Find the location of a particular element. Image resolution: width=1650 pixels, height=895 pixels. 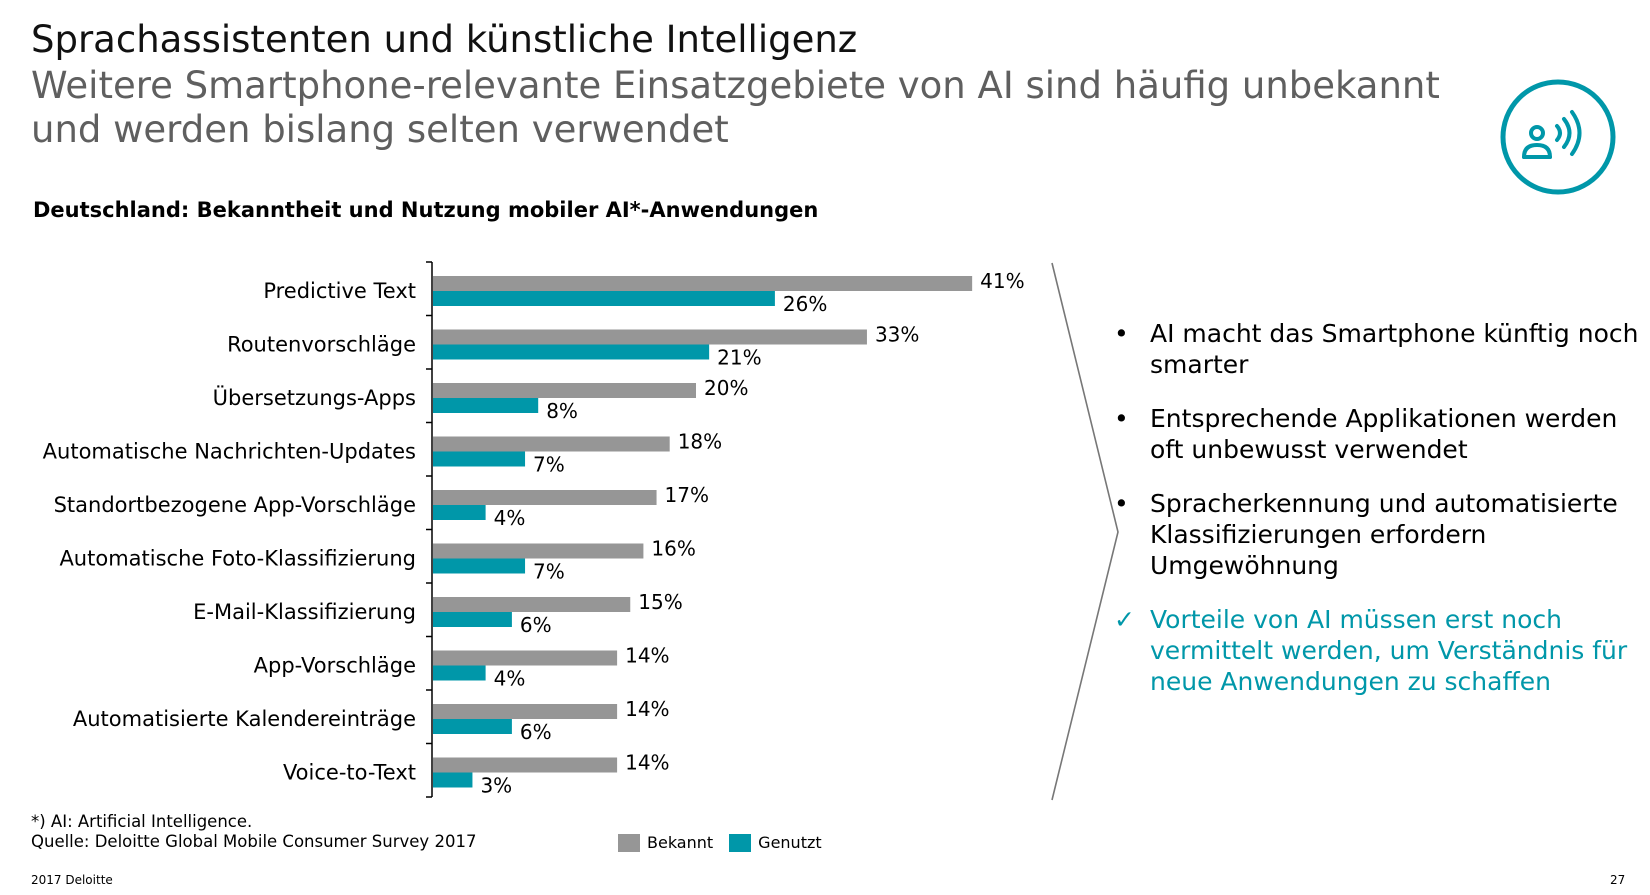

page-number: 27 is located at coordinates (1618, 880).